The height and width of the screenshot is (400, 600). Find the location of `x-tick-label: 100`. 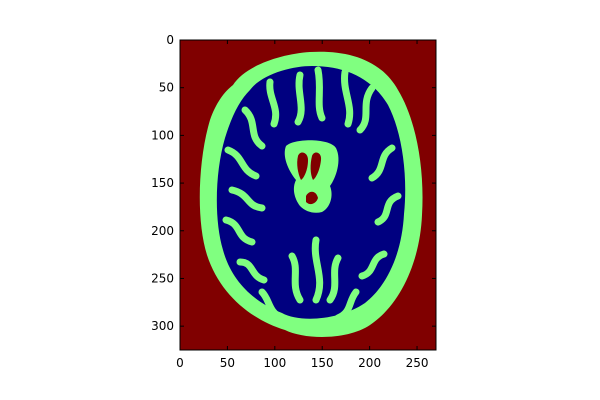

x-tick-label: 100 is located at coordinates (274, 363).